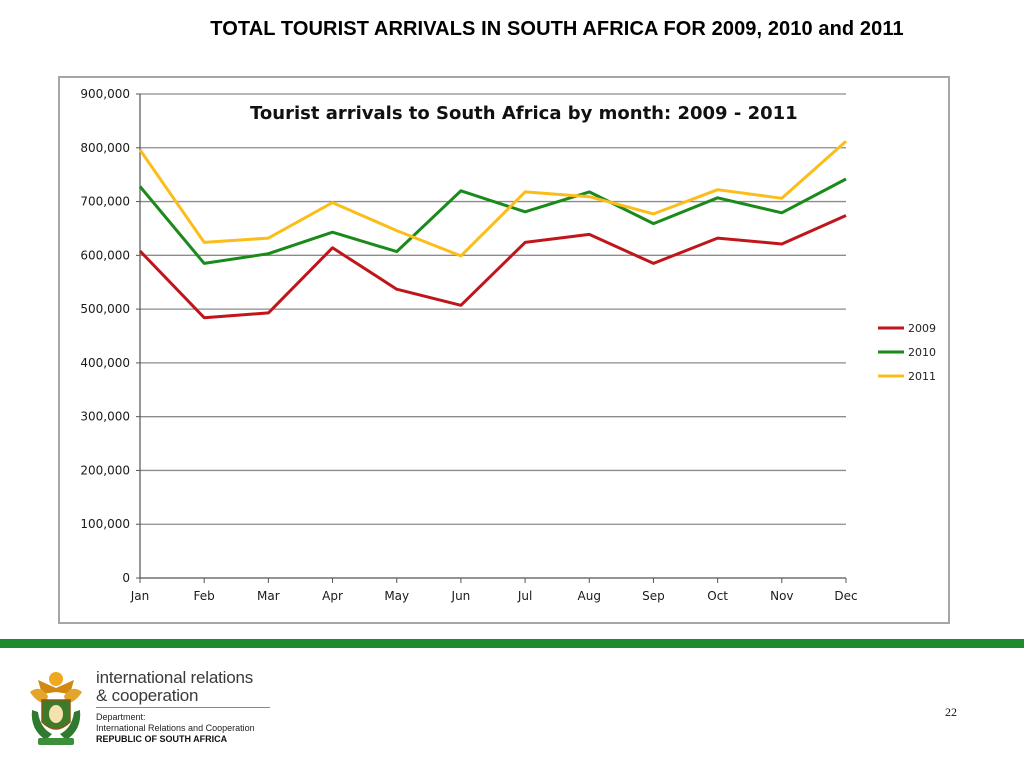 The image size is (1024, 768). What do you see at coordinates (183, 707) in the screenshot?
I see `divider` at bounding box center [183, 707].